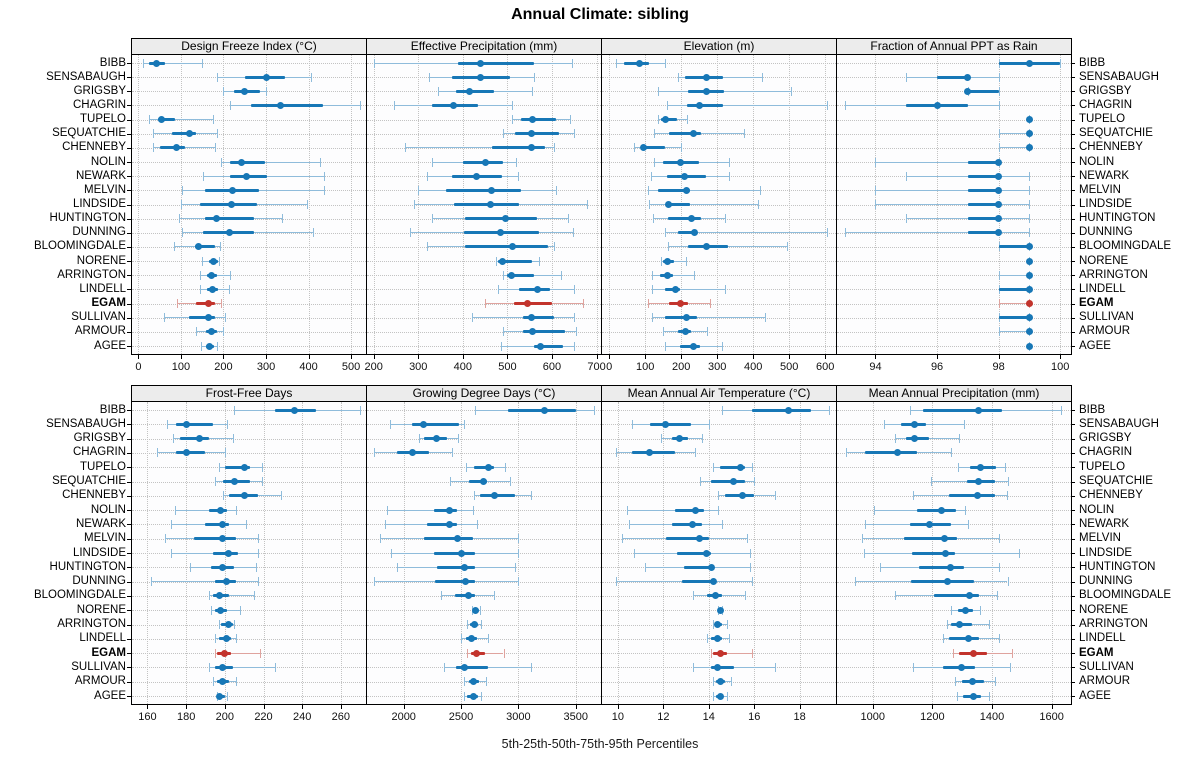 The width and height of the screenshot is (1200, 775). Describe the element at coordinates (596, 367) in the screenshot. I see `x-axis-tick-label: 700` at that location.